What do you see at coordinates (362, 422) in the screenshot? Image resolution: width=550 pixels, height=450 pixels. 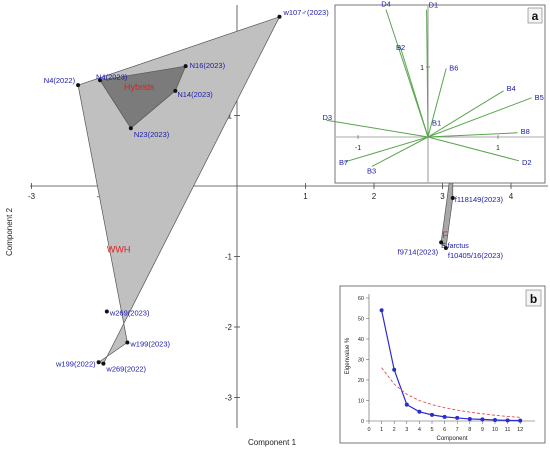 I see `inset-b-y-tick-label: 0` at bounding box center [362, 422].